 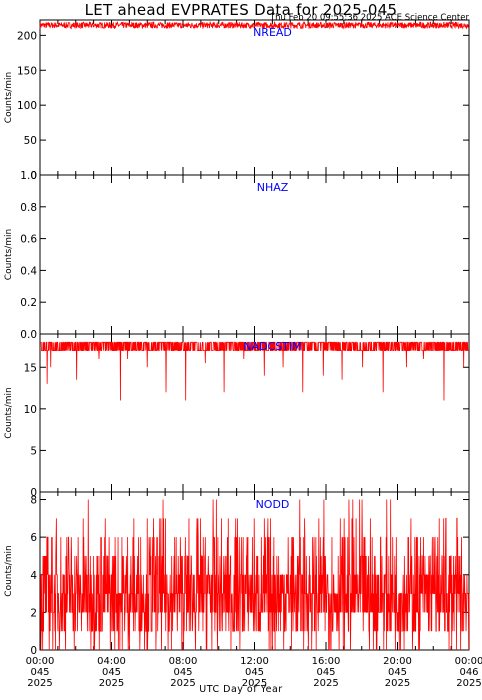 I want to click on y-tick-label: 0.8, so click(x=28, y=208).